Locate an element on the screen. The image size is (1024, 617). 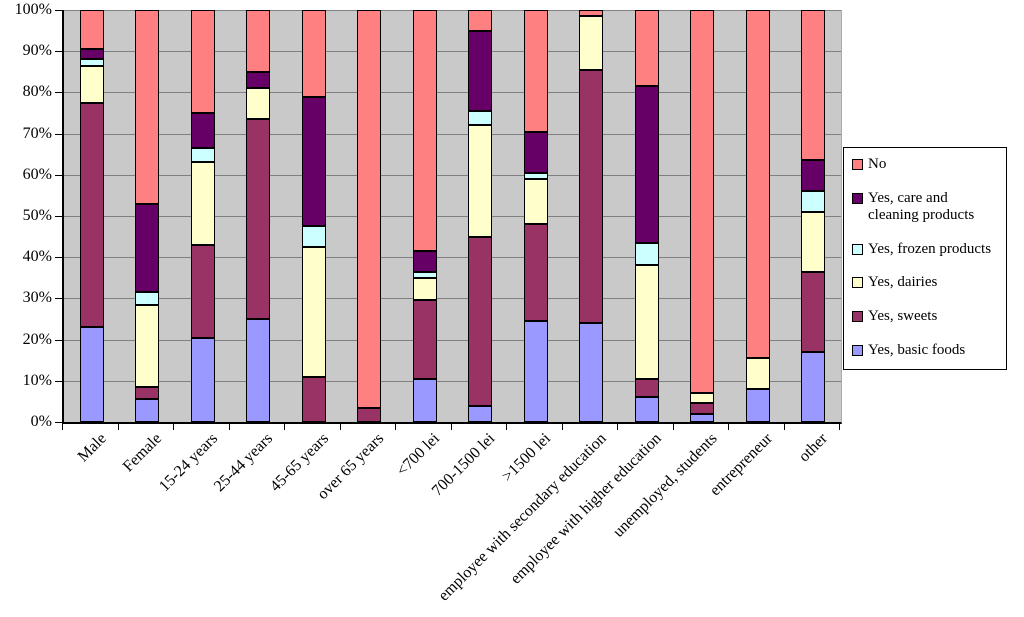
y-tick-label: 70% is located at coordinates (37, 133).